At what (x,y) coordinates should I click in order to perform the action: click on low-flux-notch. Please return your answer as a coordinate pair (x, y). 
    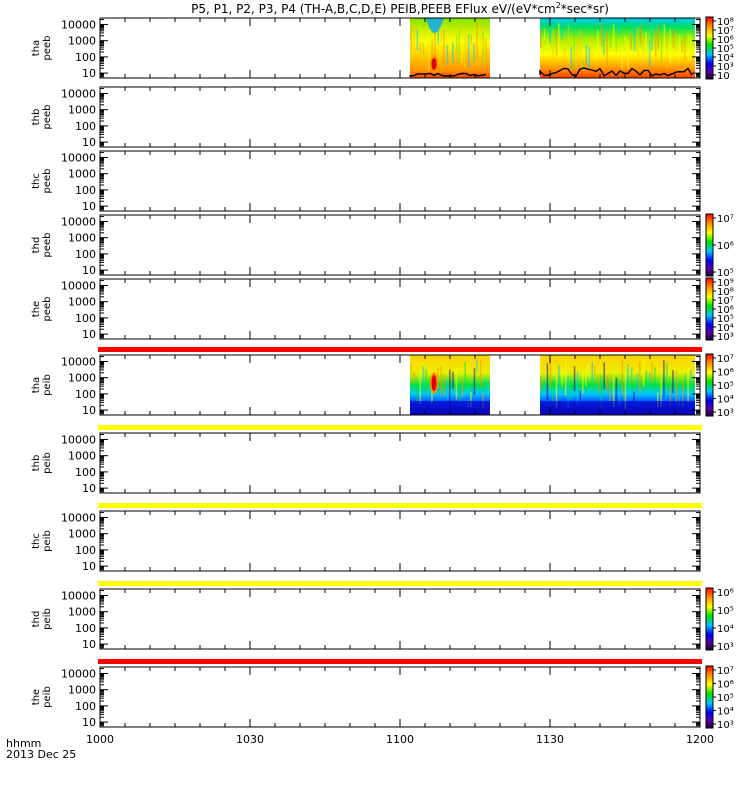
    Looking at the image, I should click on (435, 25).